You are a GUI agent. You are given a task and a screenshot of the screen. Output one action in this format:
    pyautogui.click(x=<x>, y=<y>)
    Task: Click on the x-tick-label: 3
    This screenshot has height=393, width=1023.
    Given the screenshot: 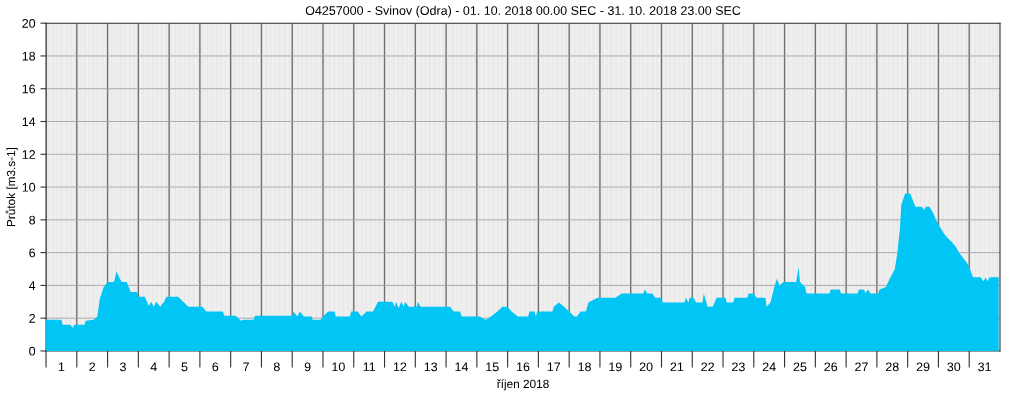 What is the action you would take?
    pyautogui.click(x=122, y=367)
    